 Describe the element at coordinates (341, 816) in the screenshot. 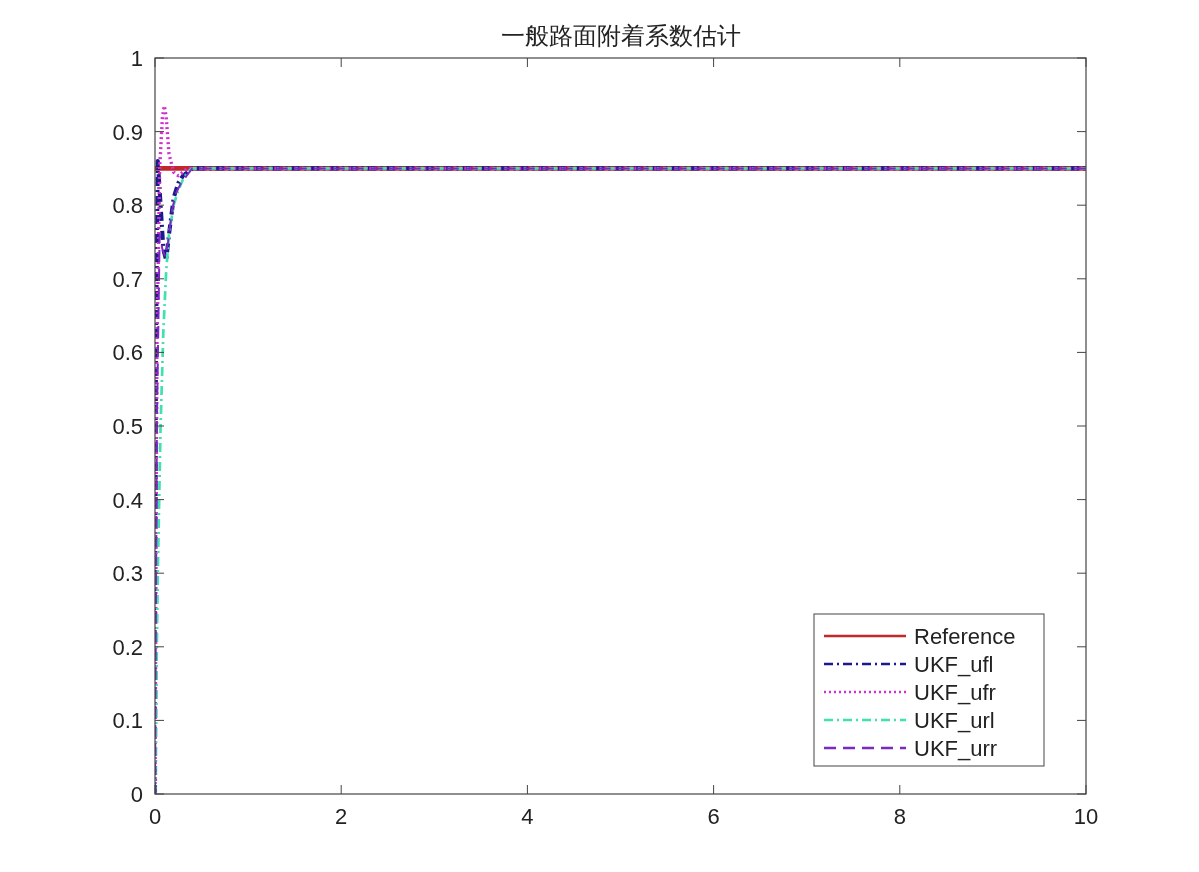

I see `x-tick-label: 2` at that location.